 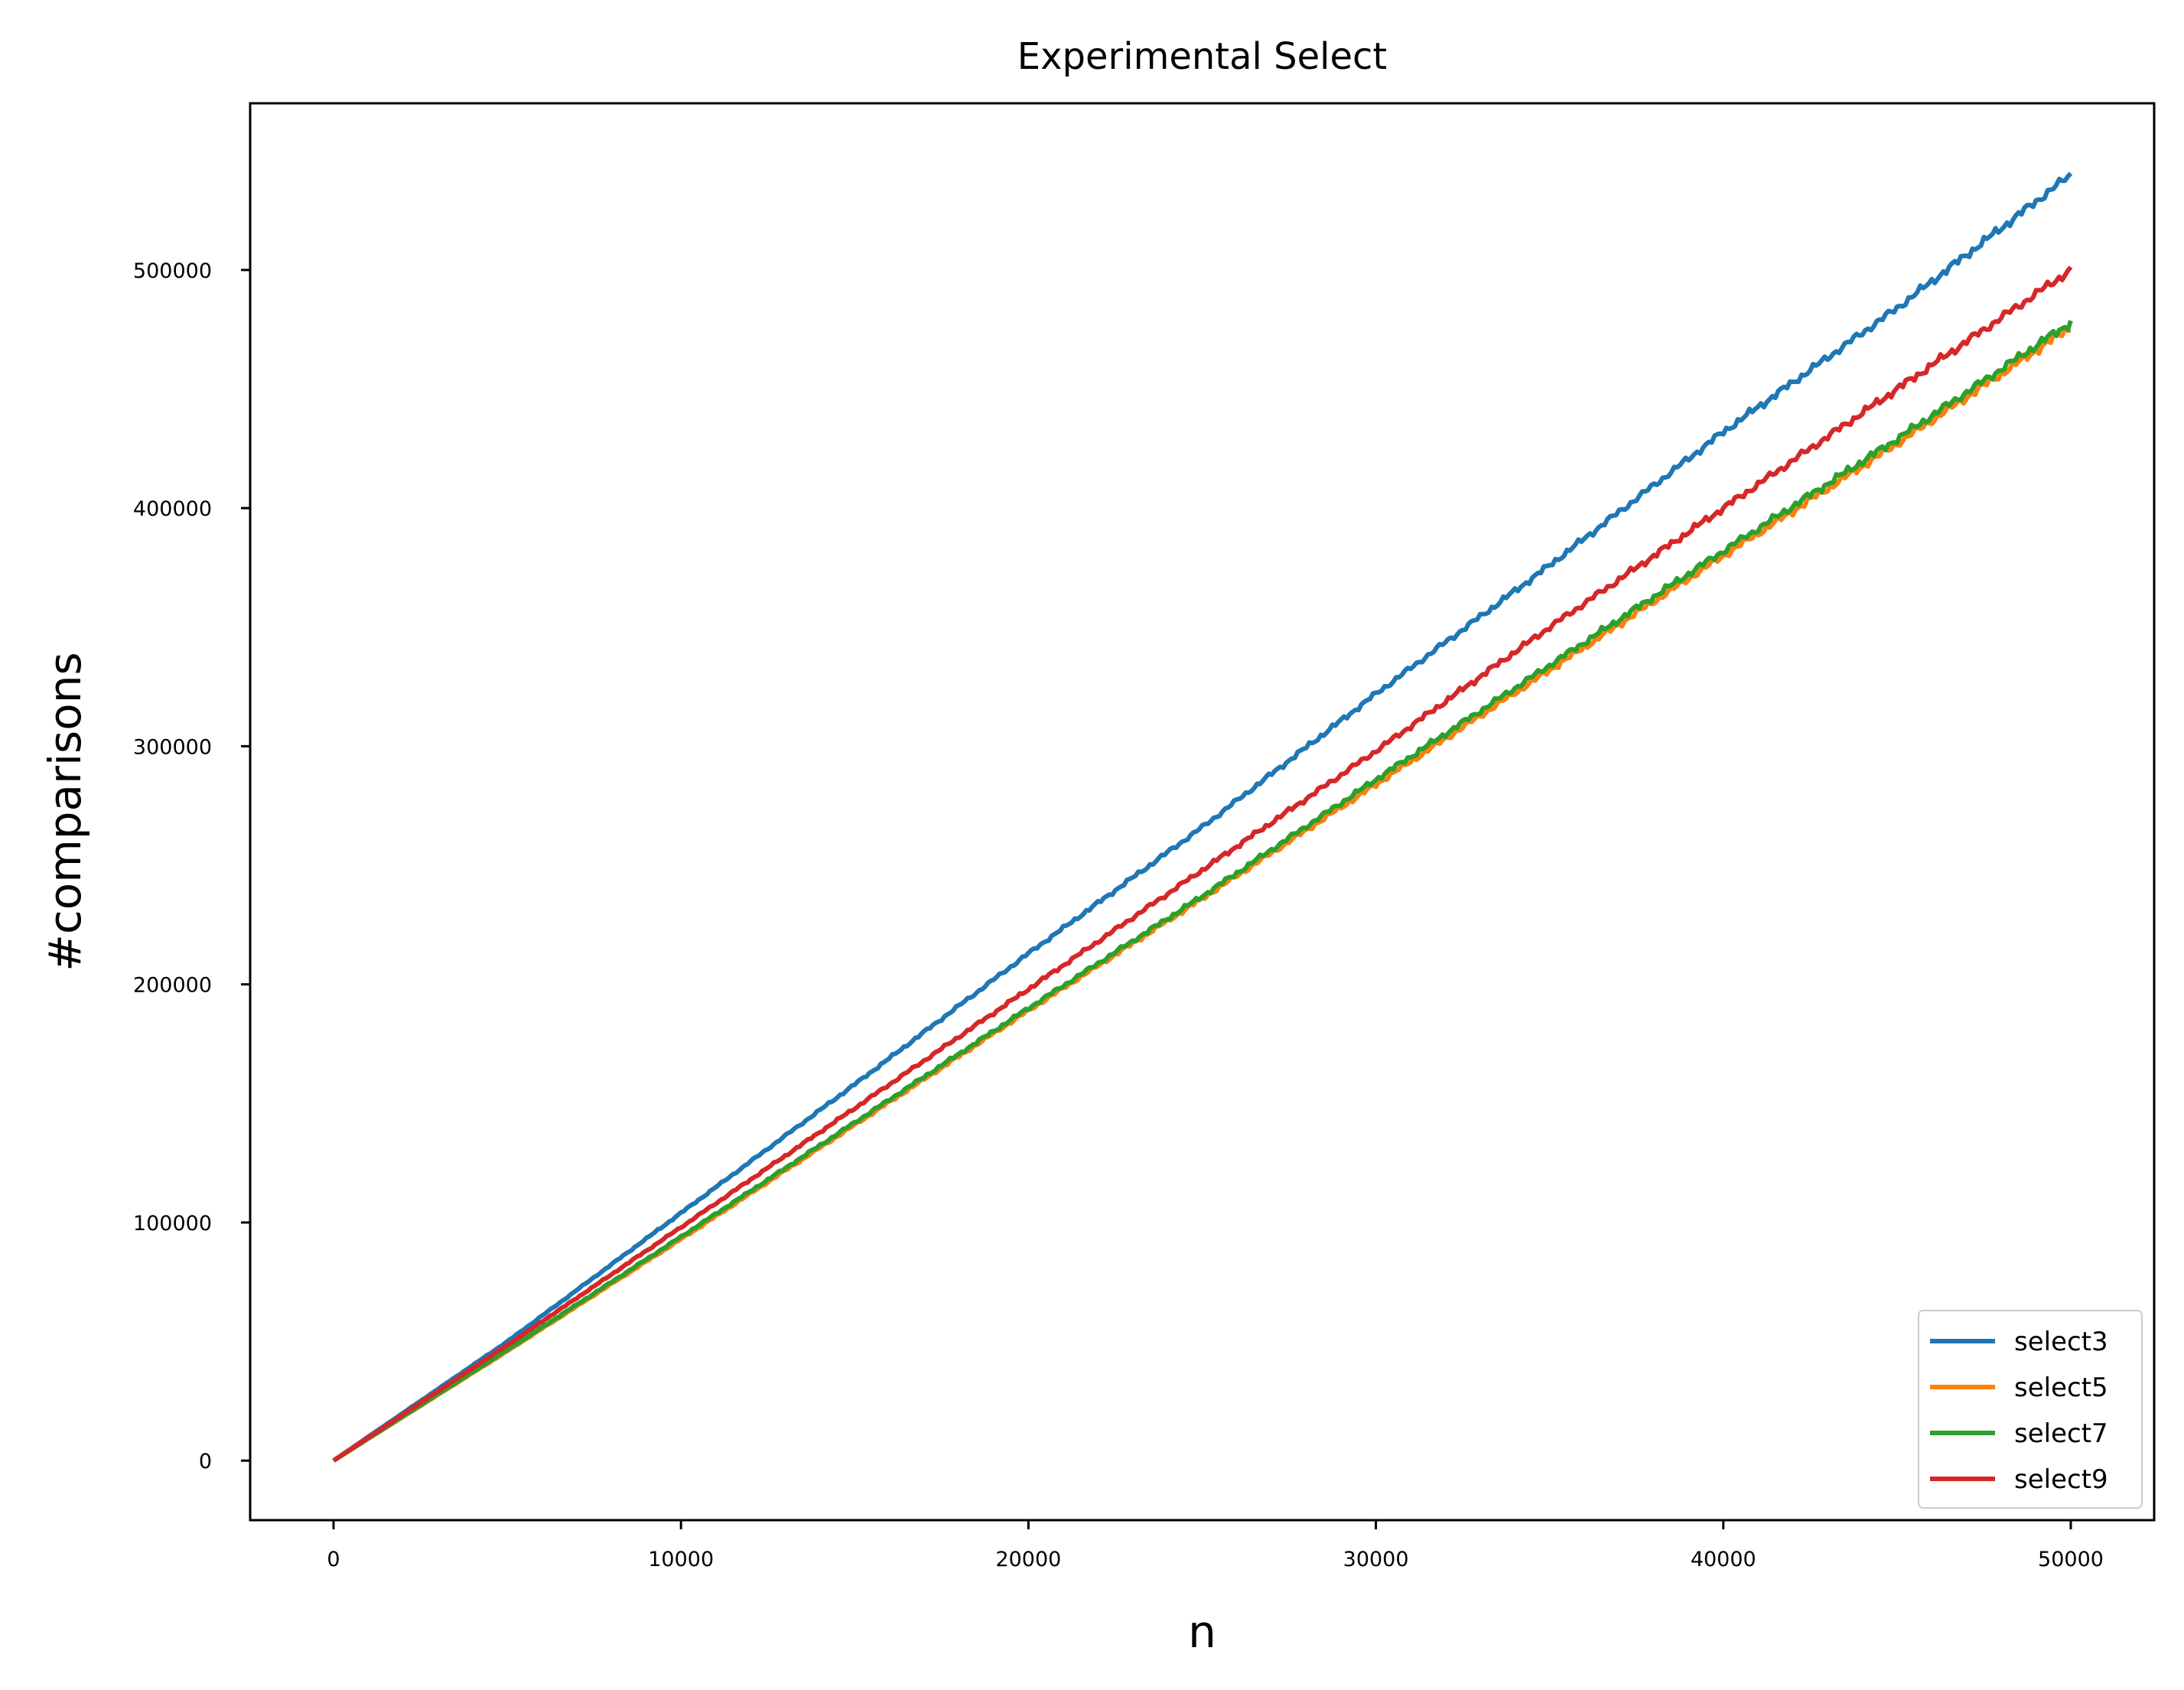 I want to click on legend-label: select7, so click(x=2061, y=1433).